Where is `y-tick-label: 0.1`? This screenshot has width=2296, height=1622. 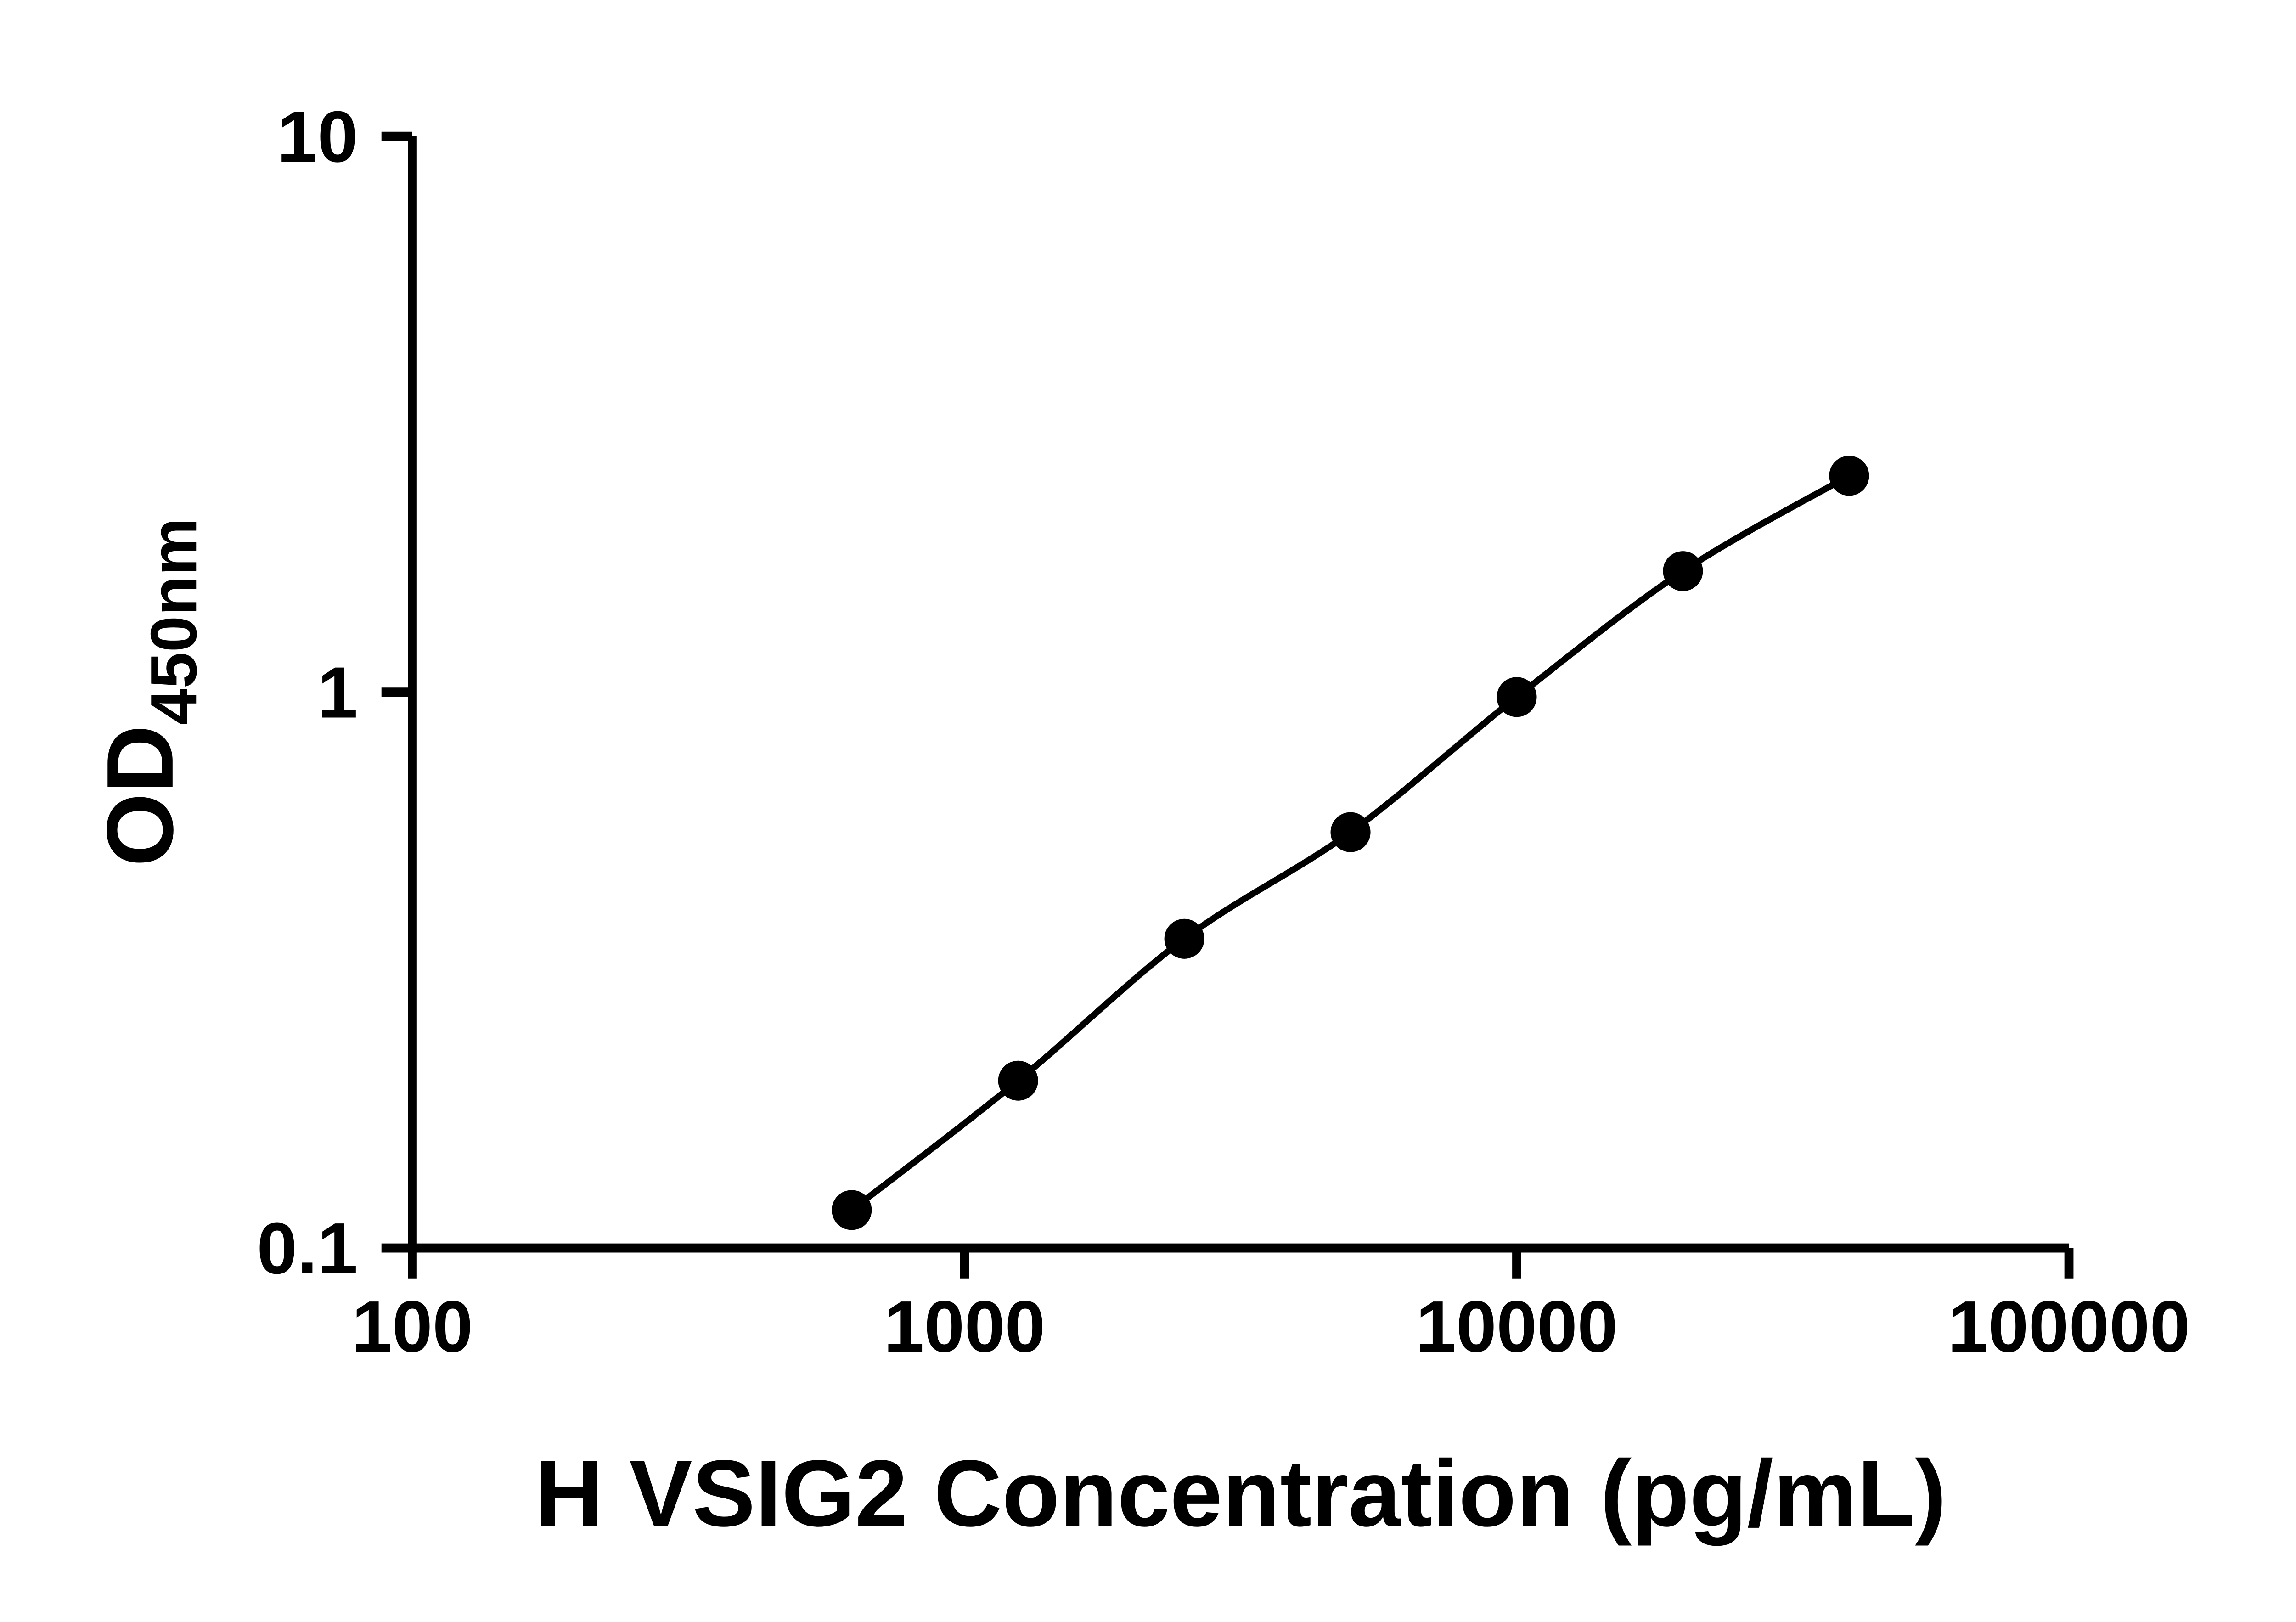
y-tick-label: 0.1 is located at coordinates (308, 1248).